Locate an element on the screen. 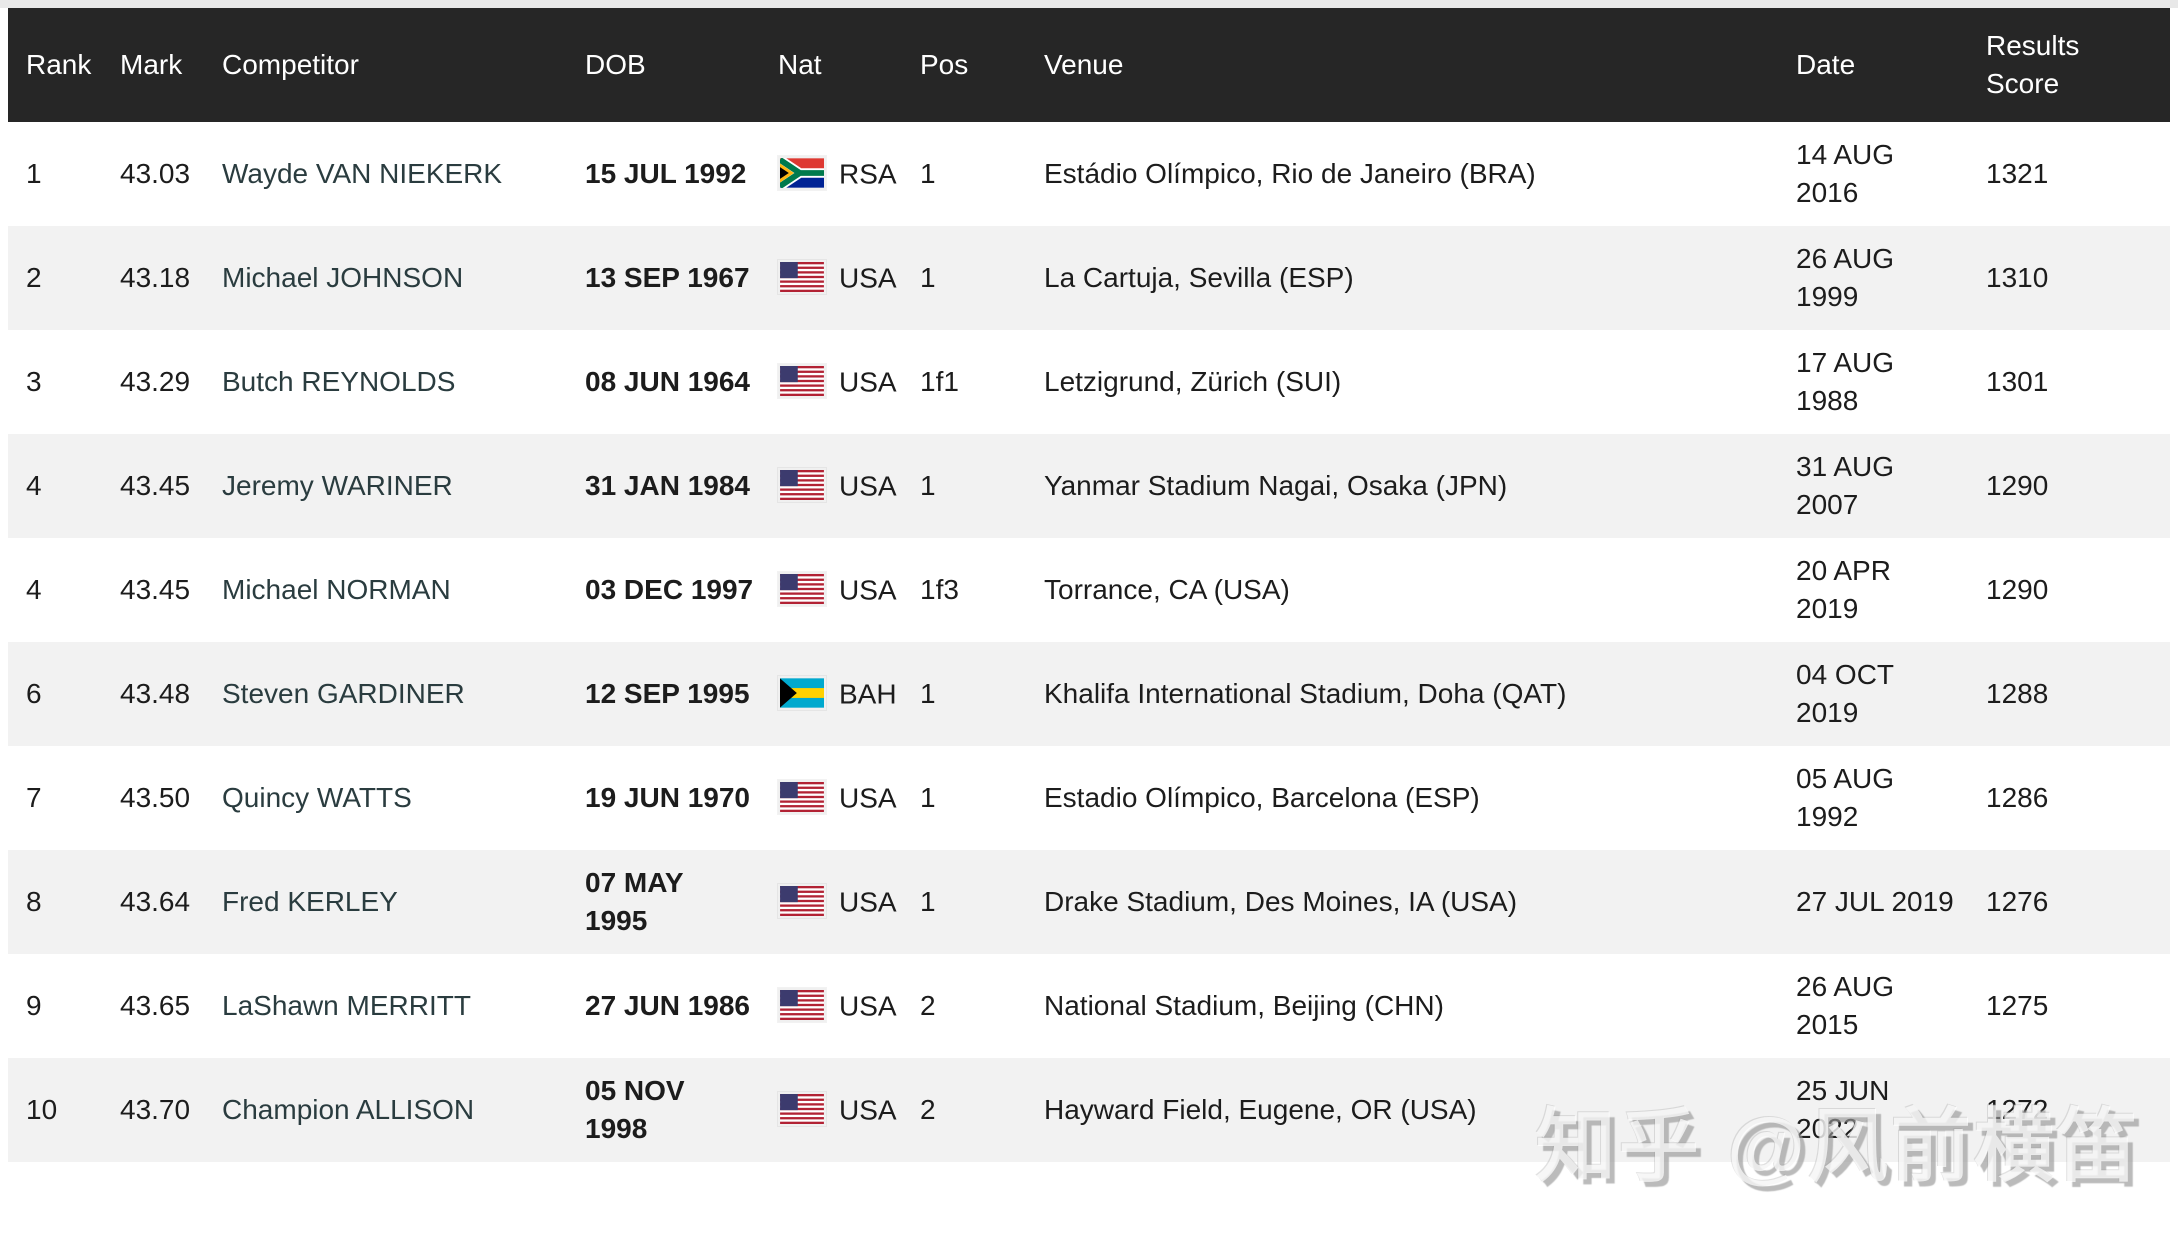  cell-competitor: Steven GARDINER is located at coordinates (403, 694).